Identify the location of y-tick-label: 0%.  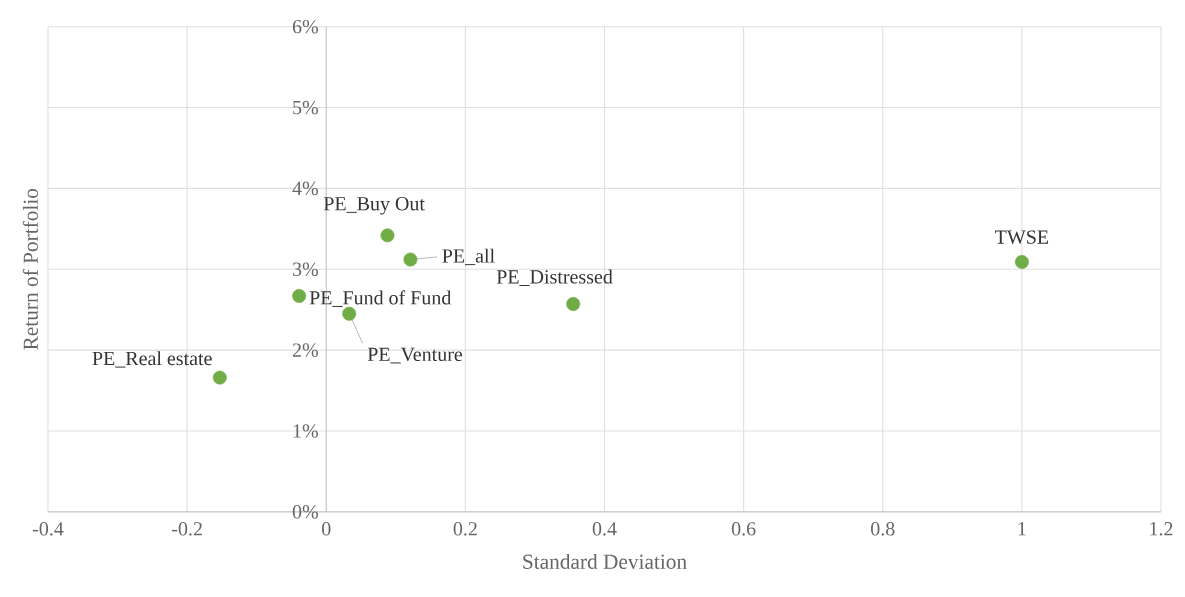
(305, 511).